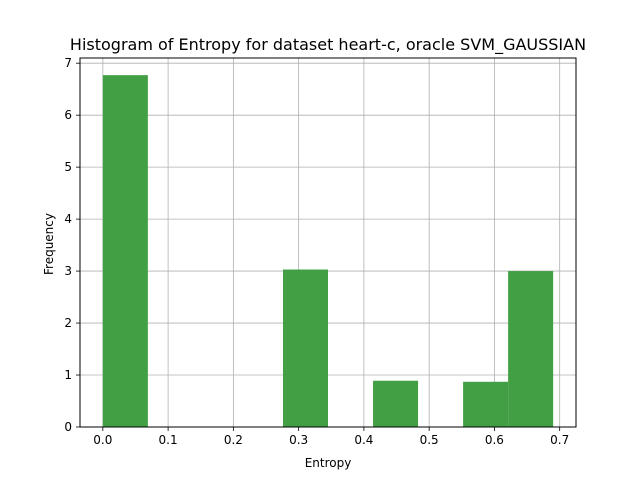 Image resolution: width=640 pixels, height=480 pixels. What do you see at coordinates (68, 271) in the screenshot?
I see `y-tick-label: 3` at bounding box center [68, 271].